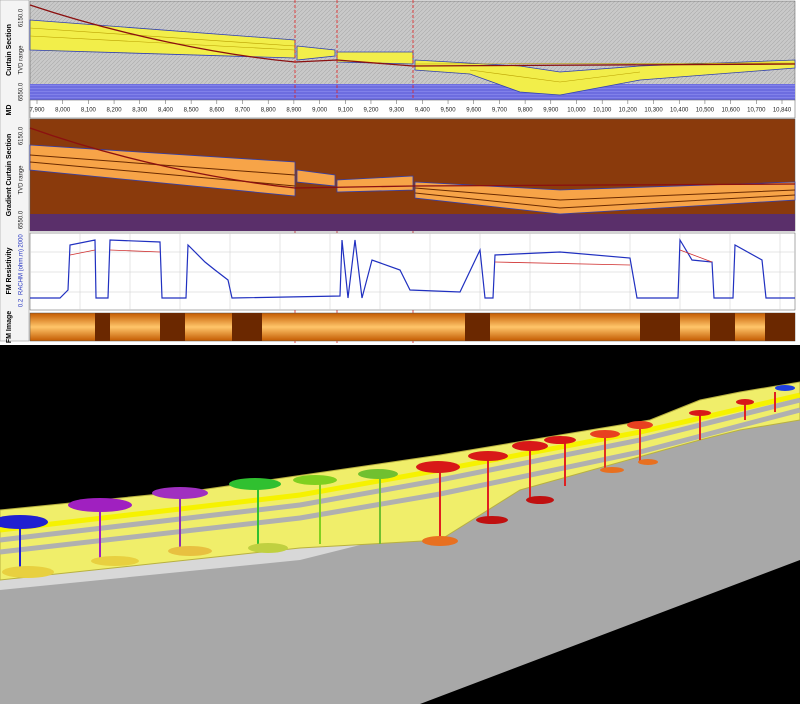 The image size is (800, 704). I want to click on gradient-layers, so click(412, 179).